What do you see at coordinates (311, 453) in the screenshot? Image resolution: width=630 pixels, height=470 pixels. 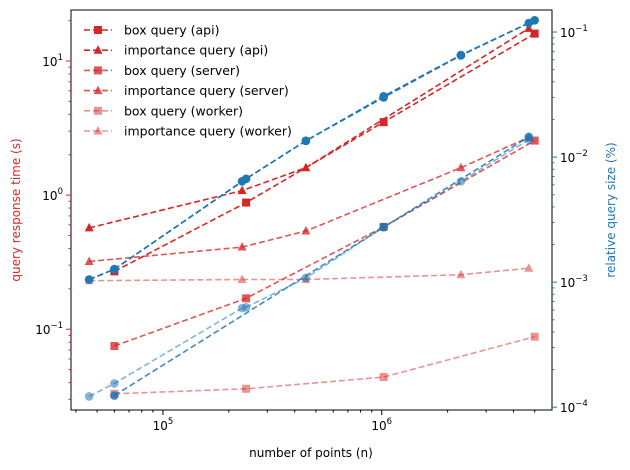 I see `x-axis-title: number of points (n)` at bounding box center [311, 453].